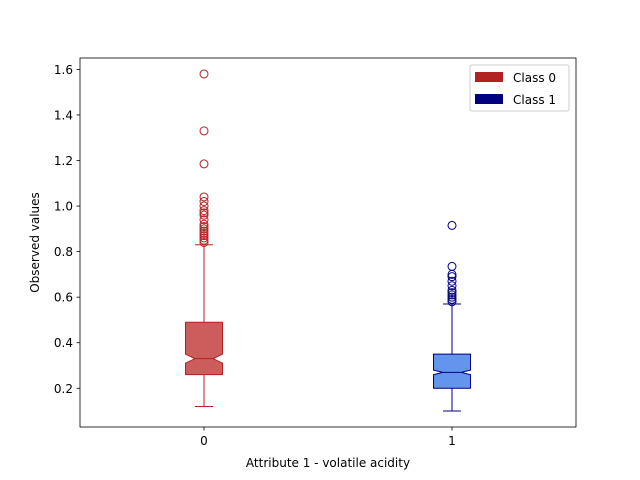 This screenshot has width=640, height=480. Describe the element at coordinates (67, 229) in the screenshot. I see `y-axis: 0.2 0.4 0.6 0.8 1.0 1.2 1.4 1.6` at that location.